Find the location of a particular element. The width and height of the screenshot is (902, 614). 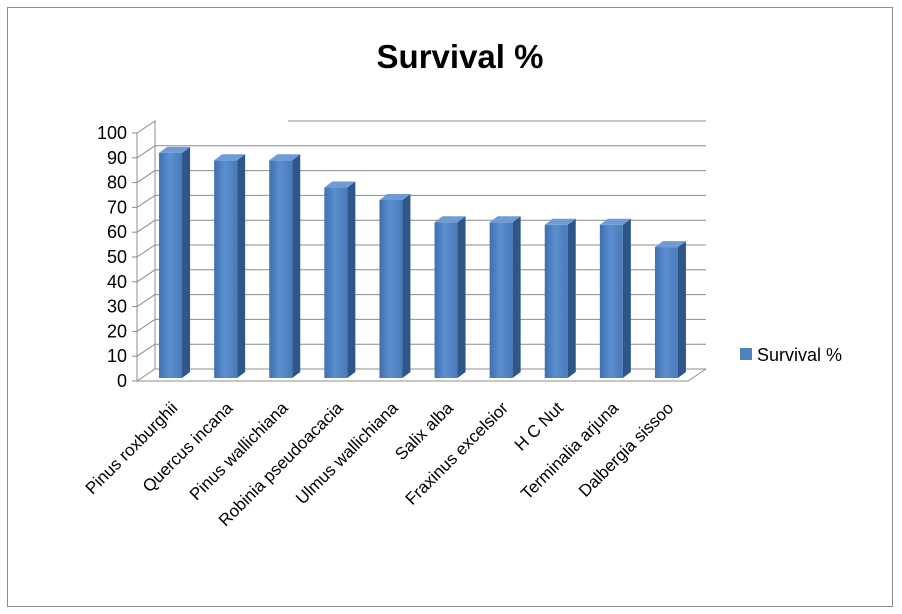

x-category-label: H C Nut is located at coordinates (539, 426).